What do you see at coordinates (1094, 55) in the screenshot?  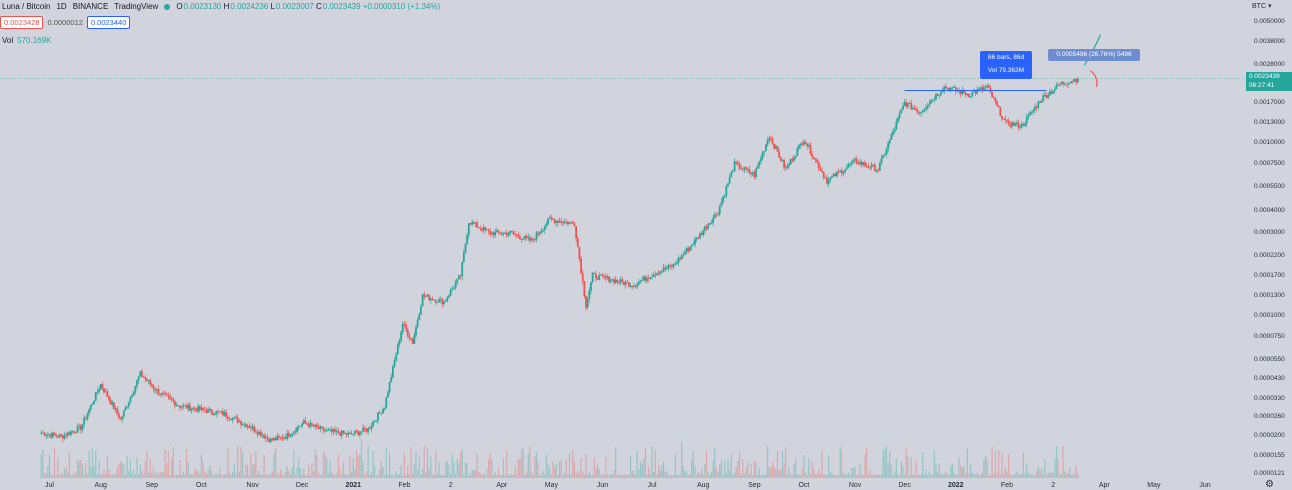 I see `price-range-callout: 0.0005496 (26.76%) 5496` at bounding box center [1094, 55].